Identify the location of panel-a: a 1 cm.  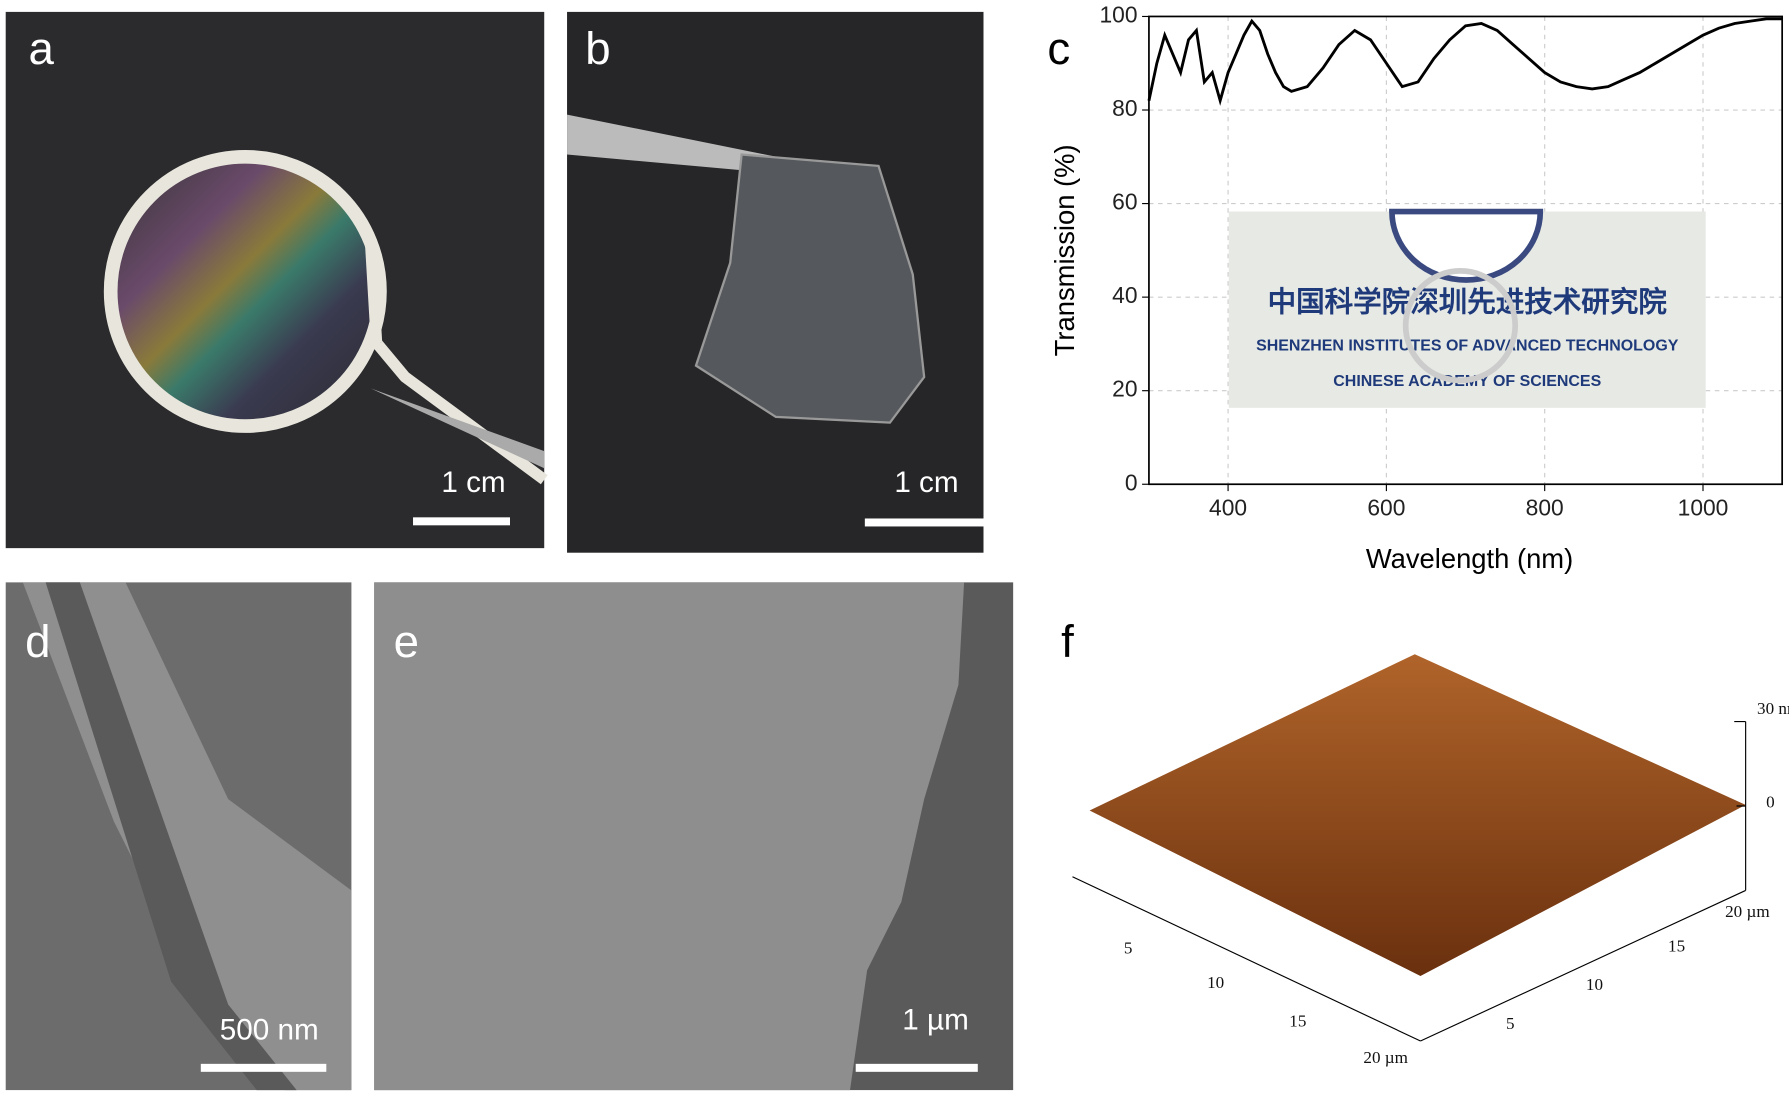
(276, 280).